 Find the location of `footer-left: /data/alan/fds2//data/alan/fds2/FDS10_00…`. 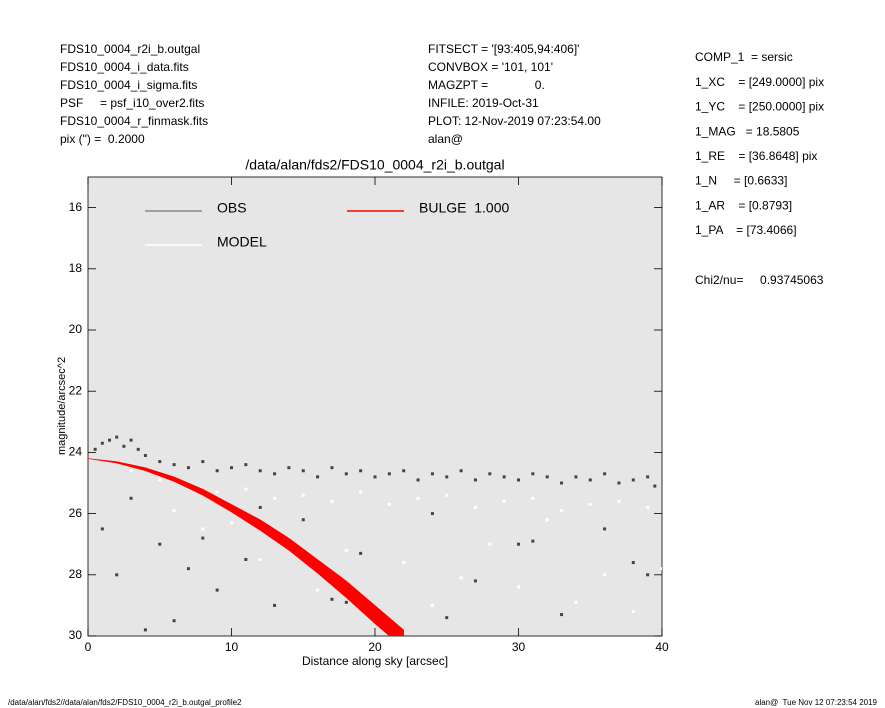

footer-left: /data/alan/fds2//data/alan/fds2/FDS10_00… is located at coordinates (125, 702).